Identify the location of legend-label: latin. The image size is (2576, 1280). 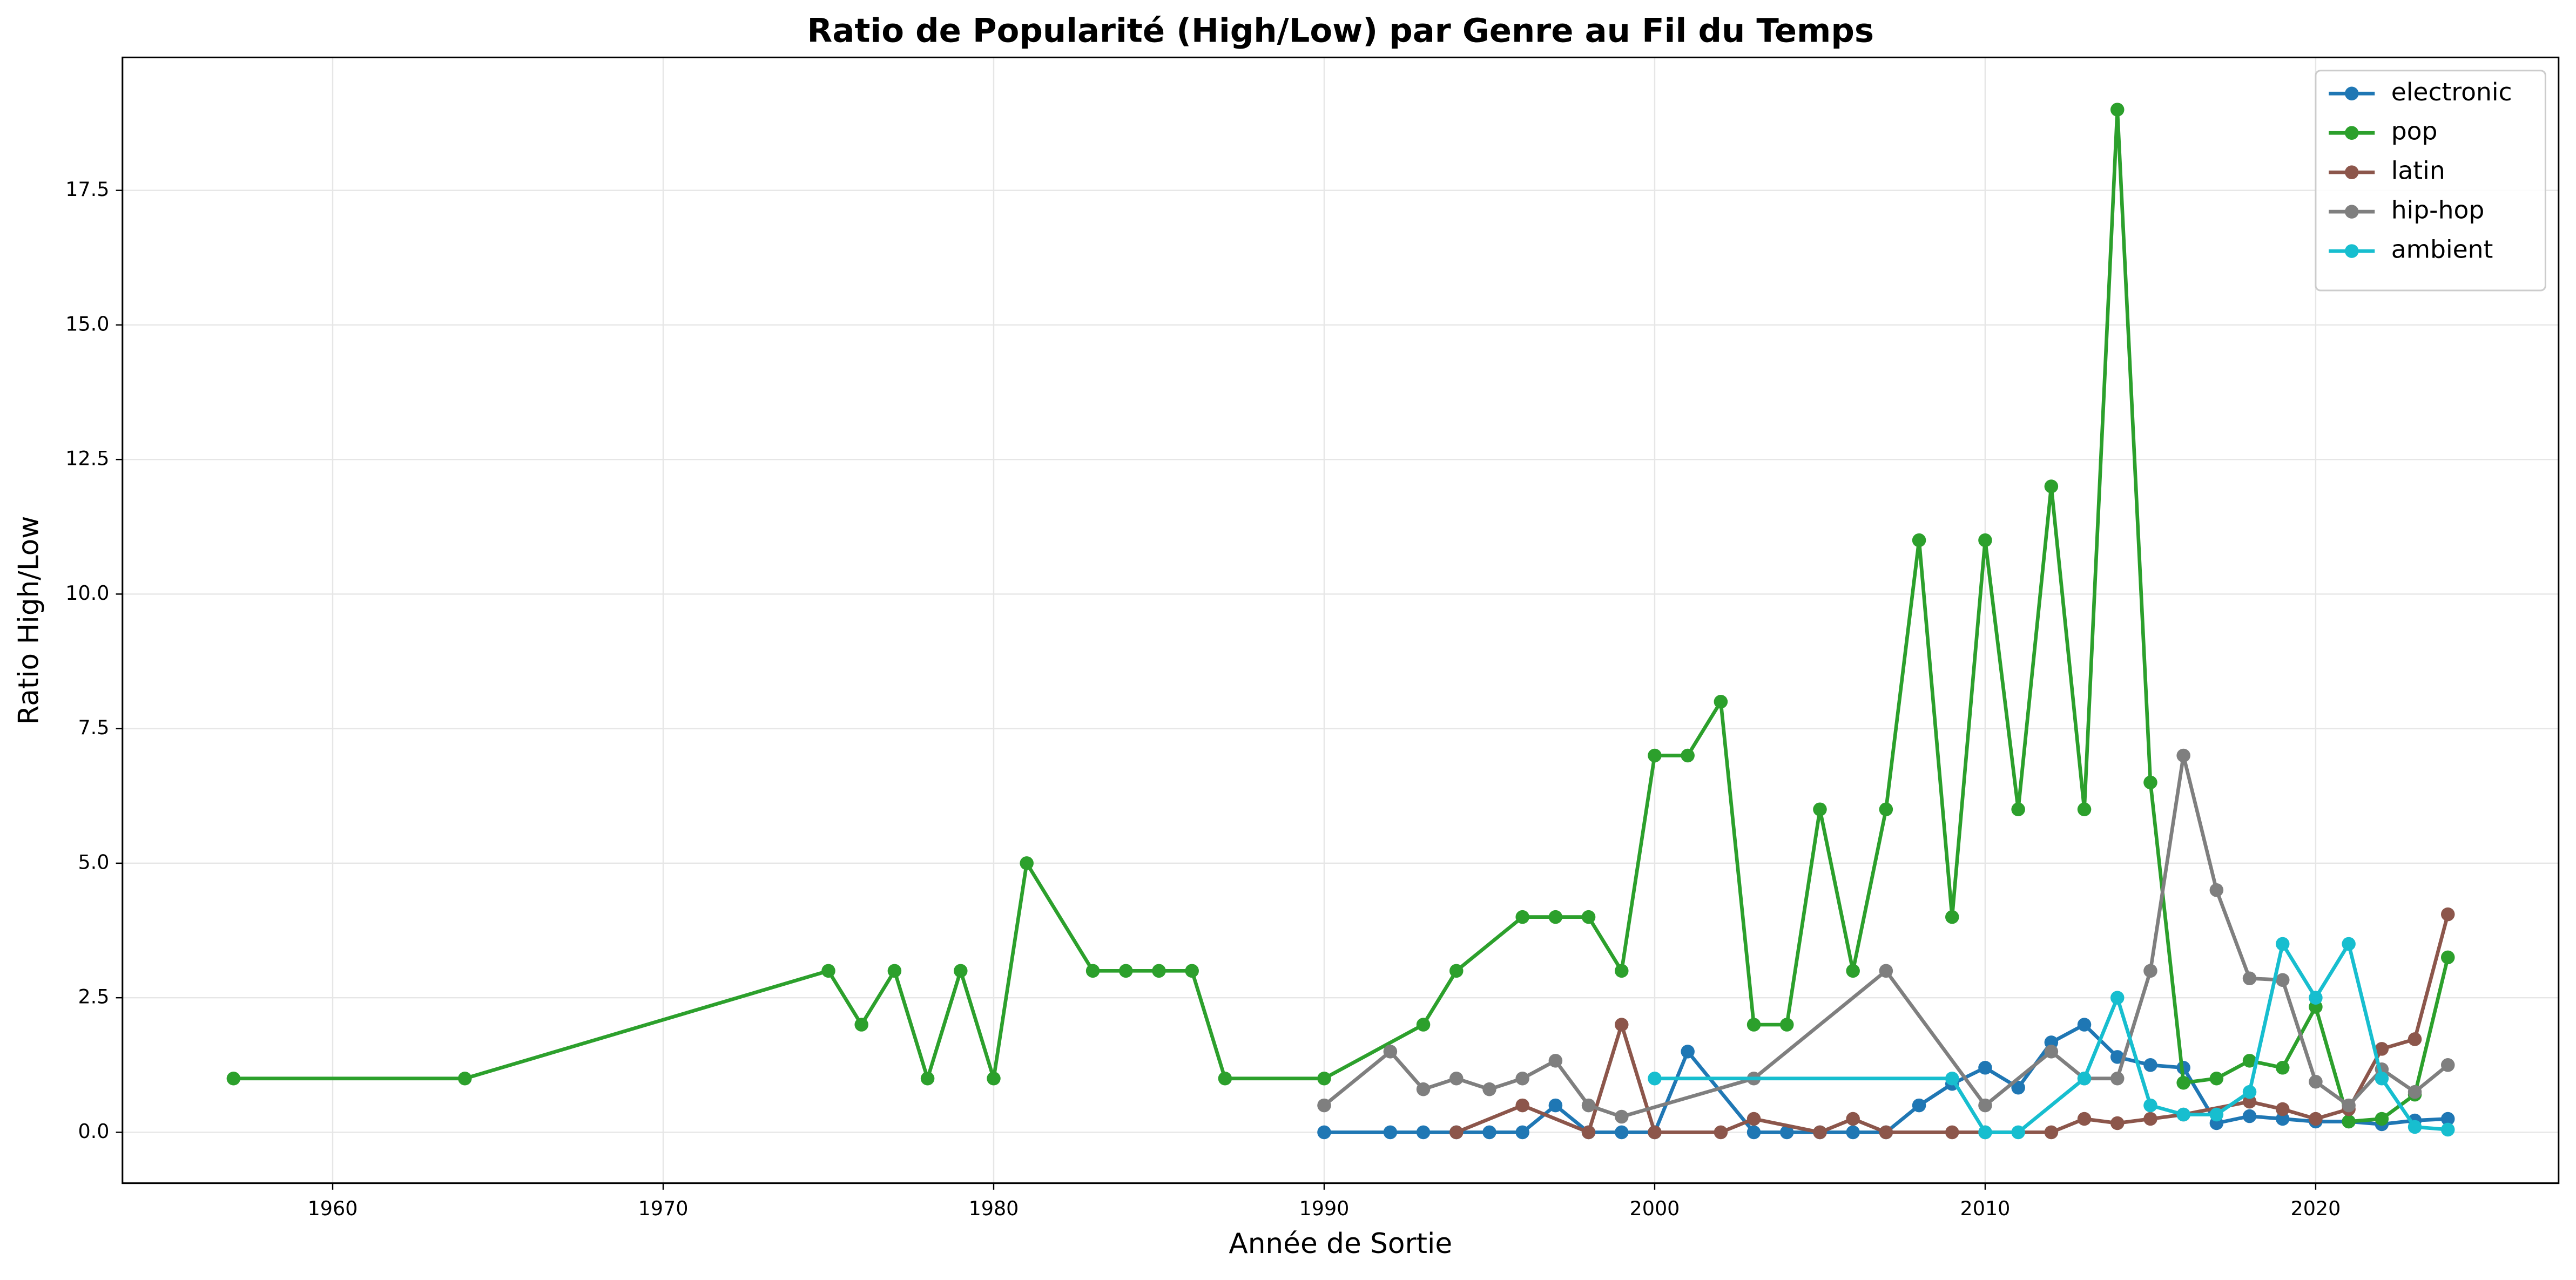
(2418, 171).